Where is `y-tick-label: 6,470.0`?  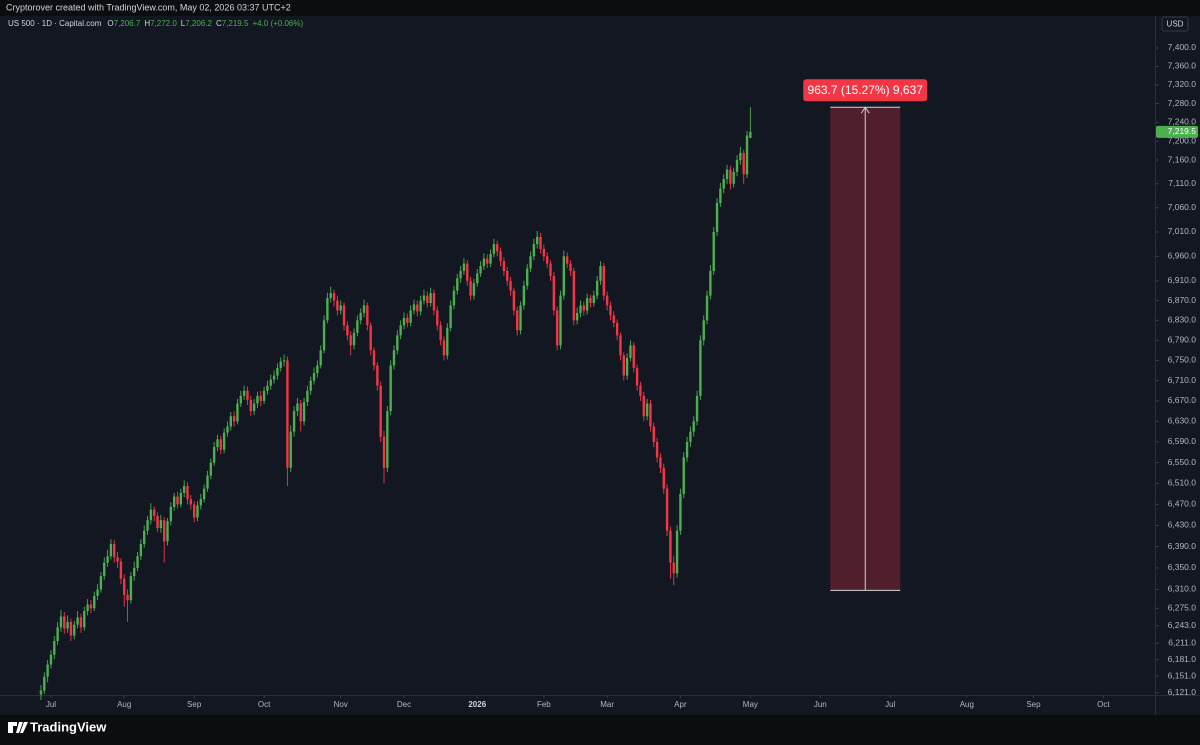 y-tick-label: 6,470.0 is located at coordinates (1182, 504).